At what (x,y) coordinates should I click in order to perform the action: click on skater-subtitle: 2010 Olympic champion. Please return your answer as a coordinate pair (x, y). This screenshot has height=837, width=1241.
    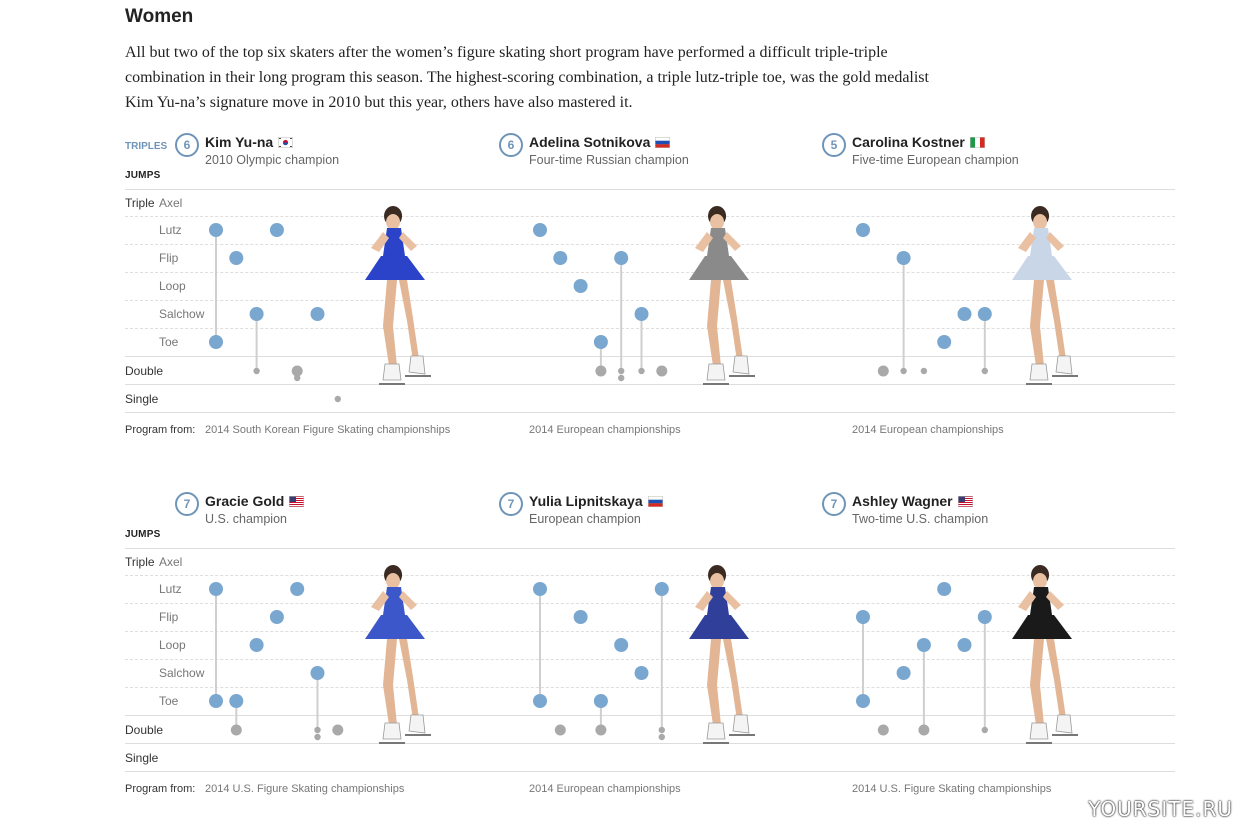
    Looking at the image, I should click on (272, 160).